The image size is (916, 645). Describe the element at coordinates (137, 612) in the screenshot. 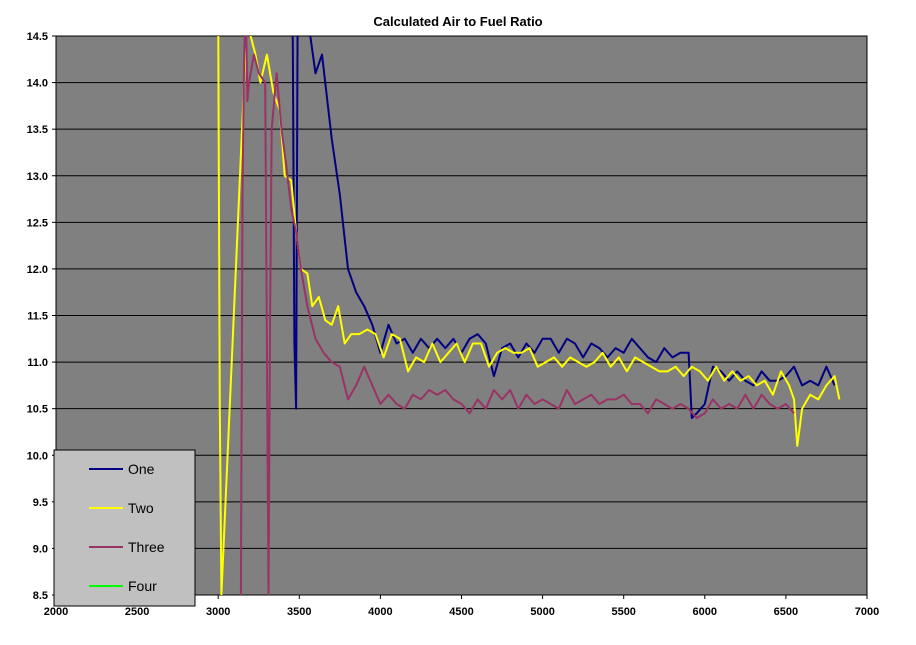

I see `x-tick-label: 2500` at that location.